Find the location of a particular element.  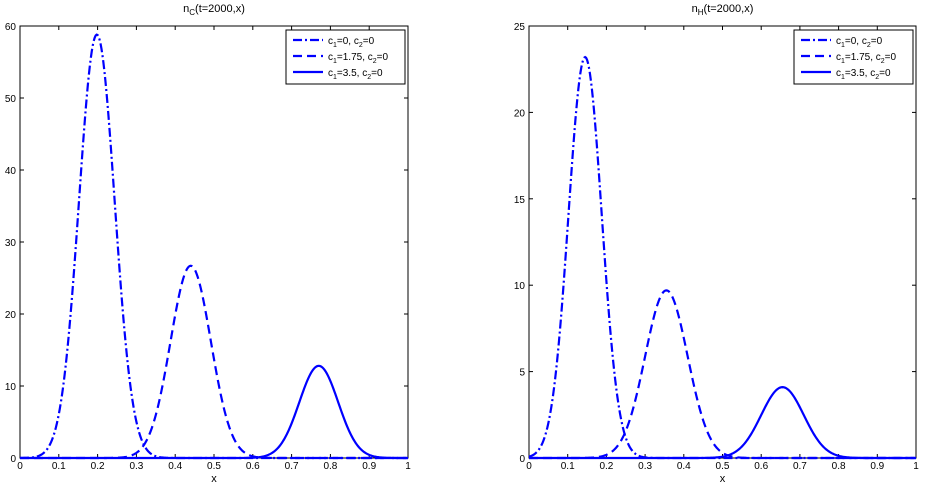

y-tick-label: 5 is located at coordinates (522, 373).